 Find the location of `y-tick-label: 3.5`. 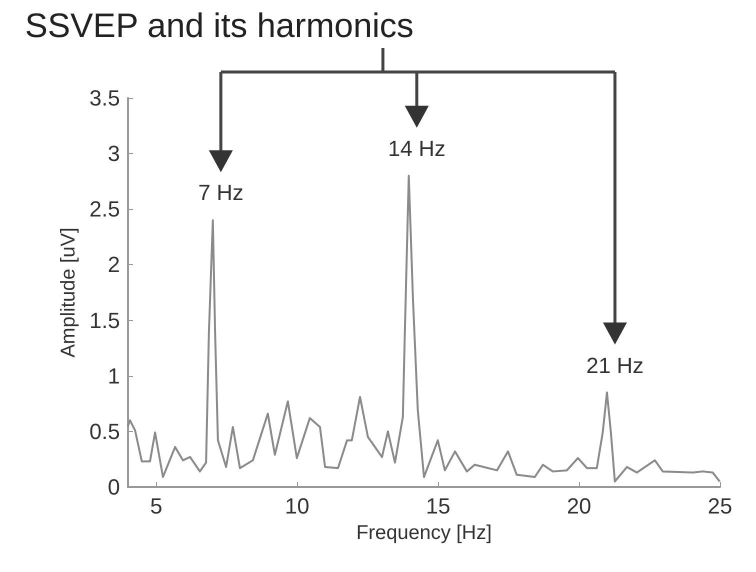

y-tick-label: 3.5 is located at coordinates (104, 98).